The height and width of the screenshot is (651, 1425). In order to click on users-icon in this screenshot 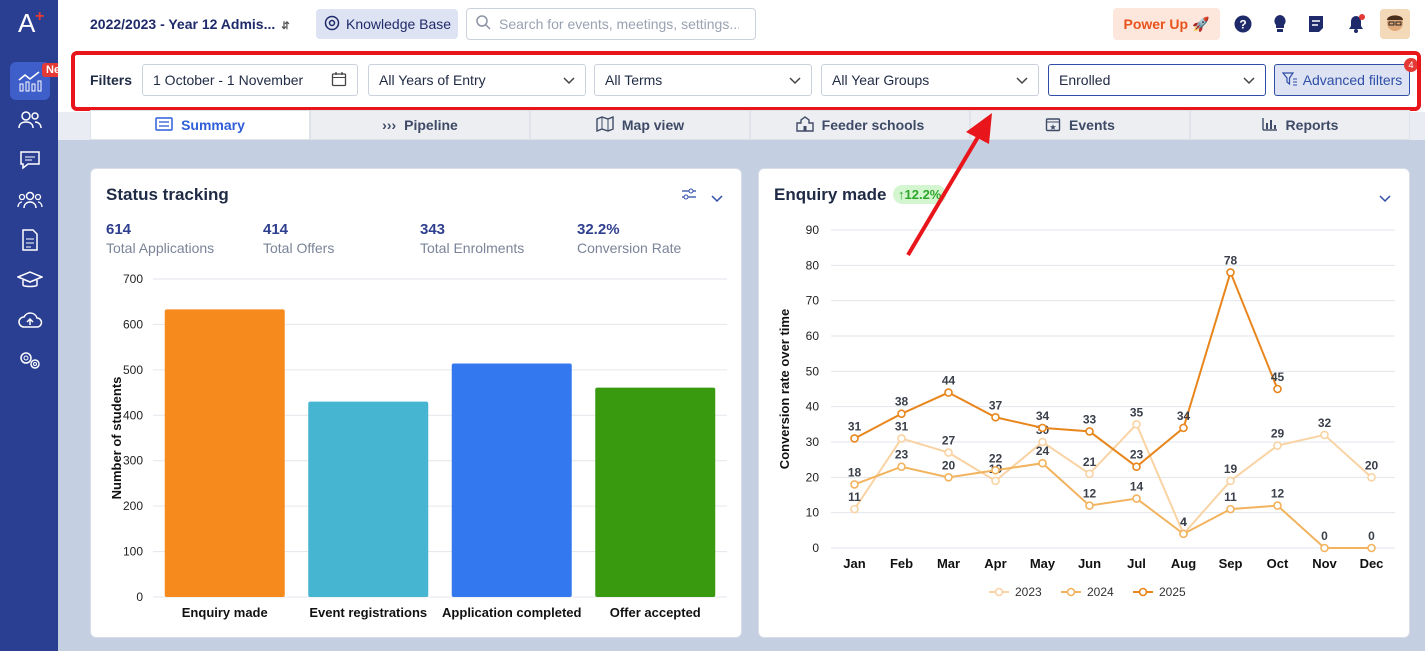, I will do `click(30, 120)`.